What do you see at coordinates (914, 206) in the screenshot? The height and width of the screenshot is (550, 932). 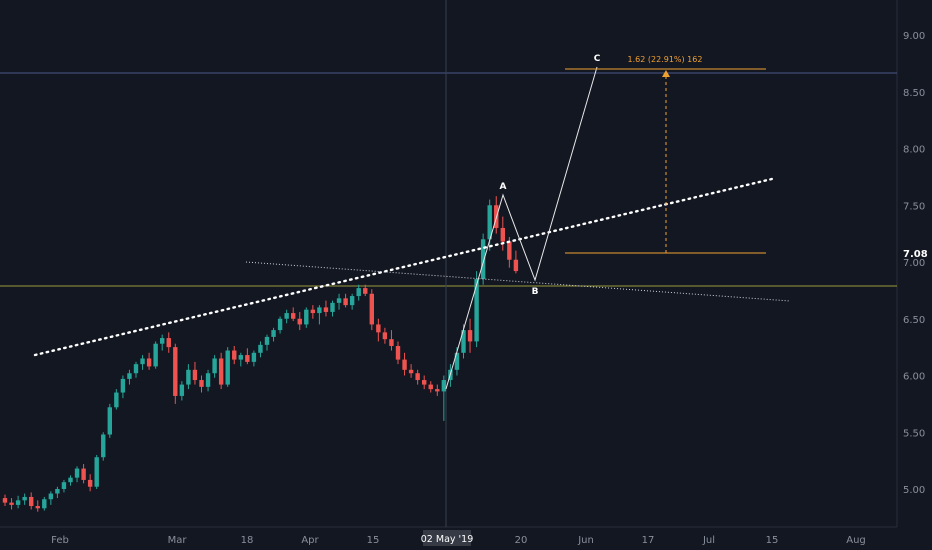 I see `y-tick-label: 7.50` at bounding box center [914, 206].